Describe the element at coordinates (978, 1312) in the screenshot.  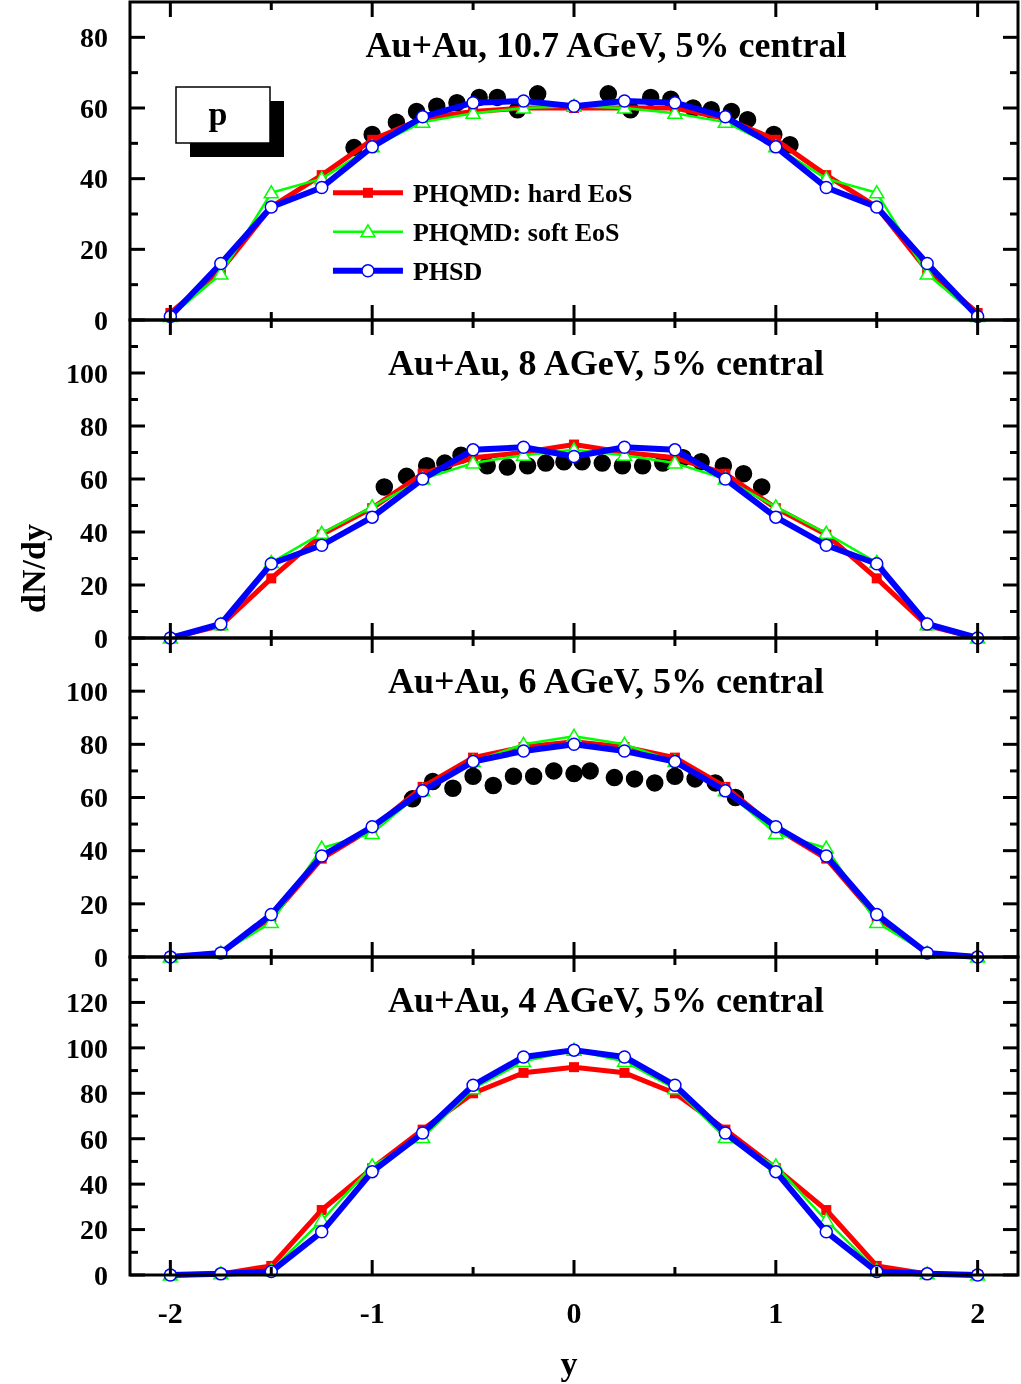
I see `x-tick-label: 2` at that location.